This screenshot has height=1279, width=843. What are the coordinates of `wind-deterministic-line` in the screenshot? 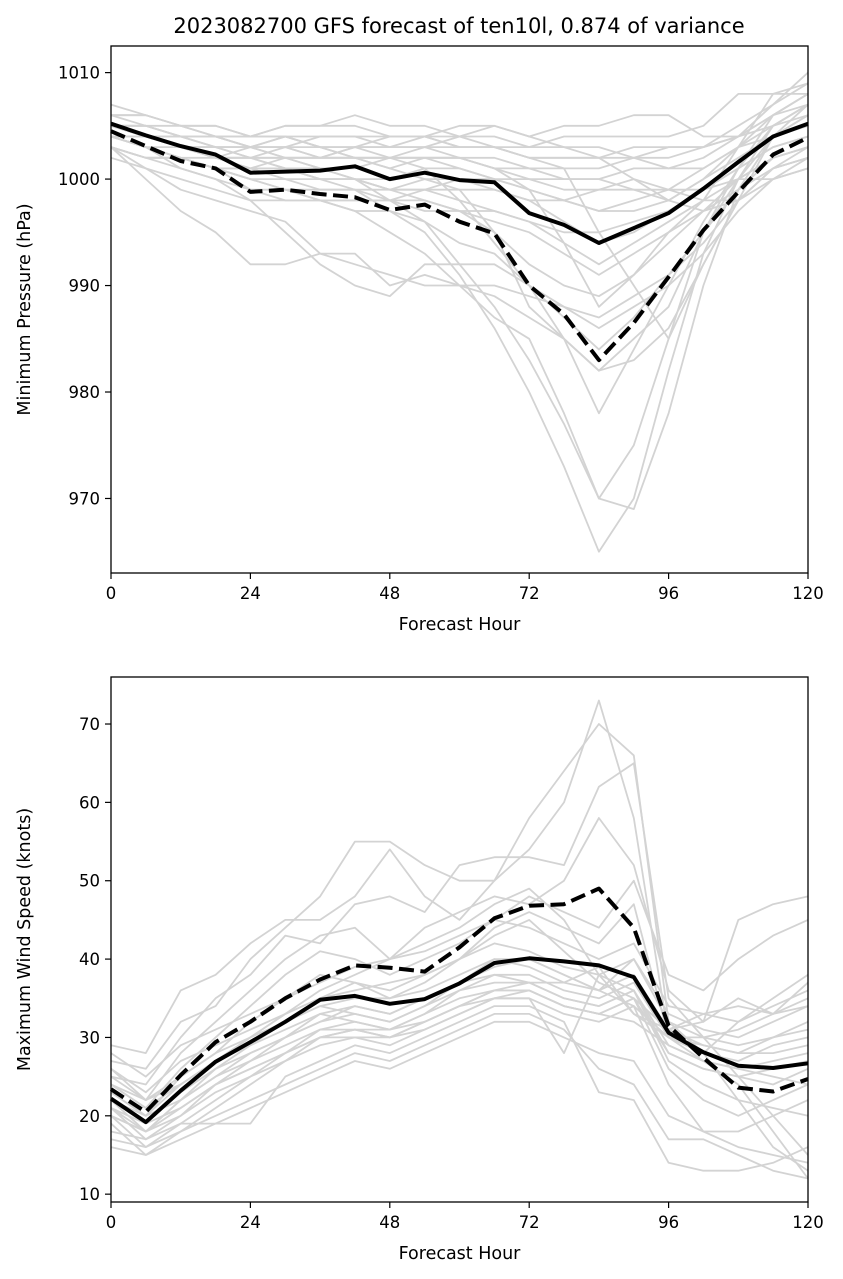 It's located at (459, 1000).